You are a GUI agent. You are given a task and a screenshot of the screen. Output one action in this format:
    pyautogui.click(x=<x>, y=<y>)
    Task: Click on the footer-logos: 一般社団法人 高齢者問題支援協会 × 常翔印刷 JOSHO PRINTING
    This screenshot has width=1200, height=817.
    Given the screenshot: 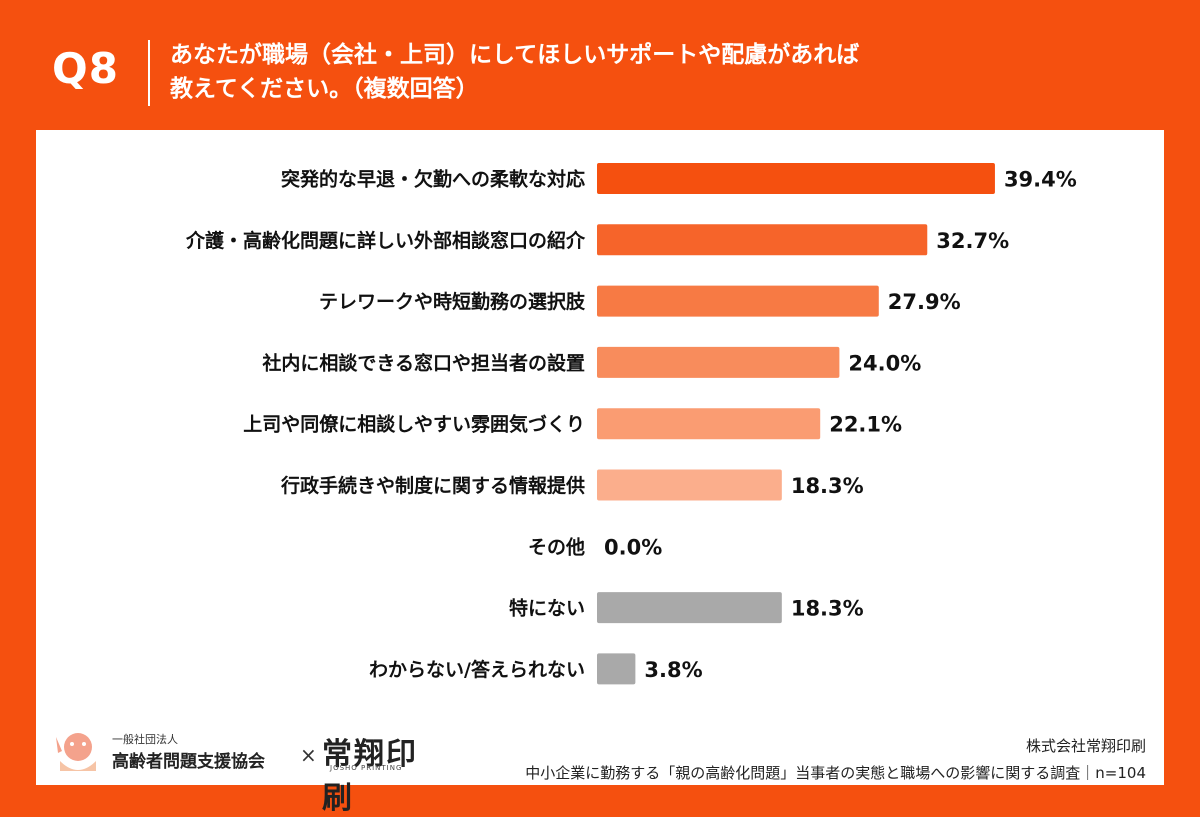 What is the action you would take?
    pyautogui.click(x=244, y=771)
    